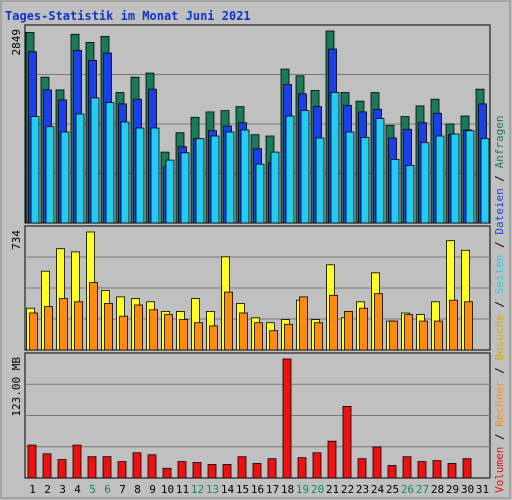  I want to click on x-tick-label: 13, so click(212, 489).